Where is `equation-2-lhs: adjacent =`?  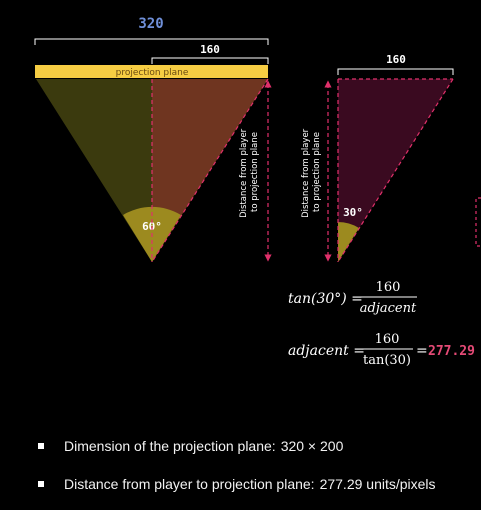 equation-2-lhs: adjacent = is located at coordinates (326, 351).